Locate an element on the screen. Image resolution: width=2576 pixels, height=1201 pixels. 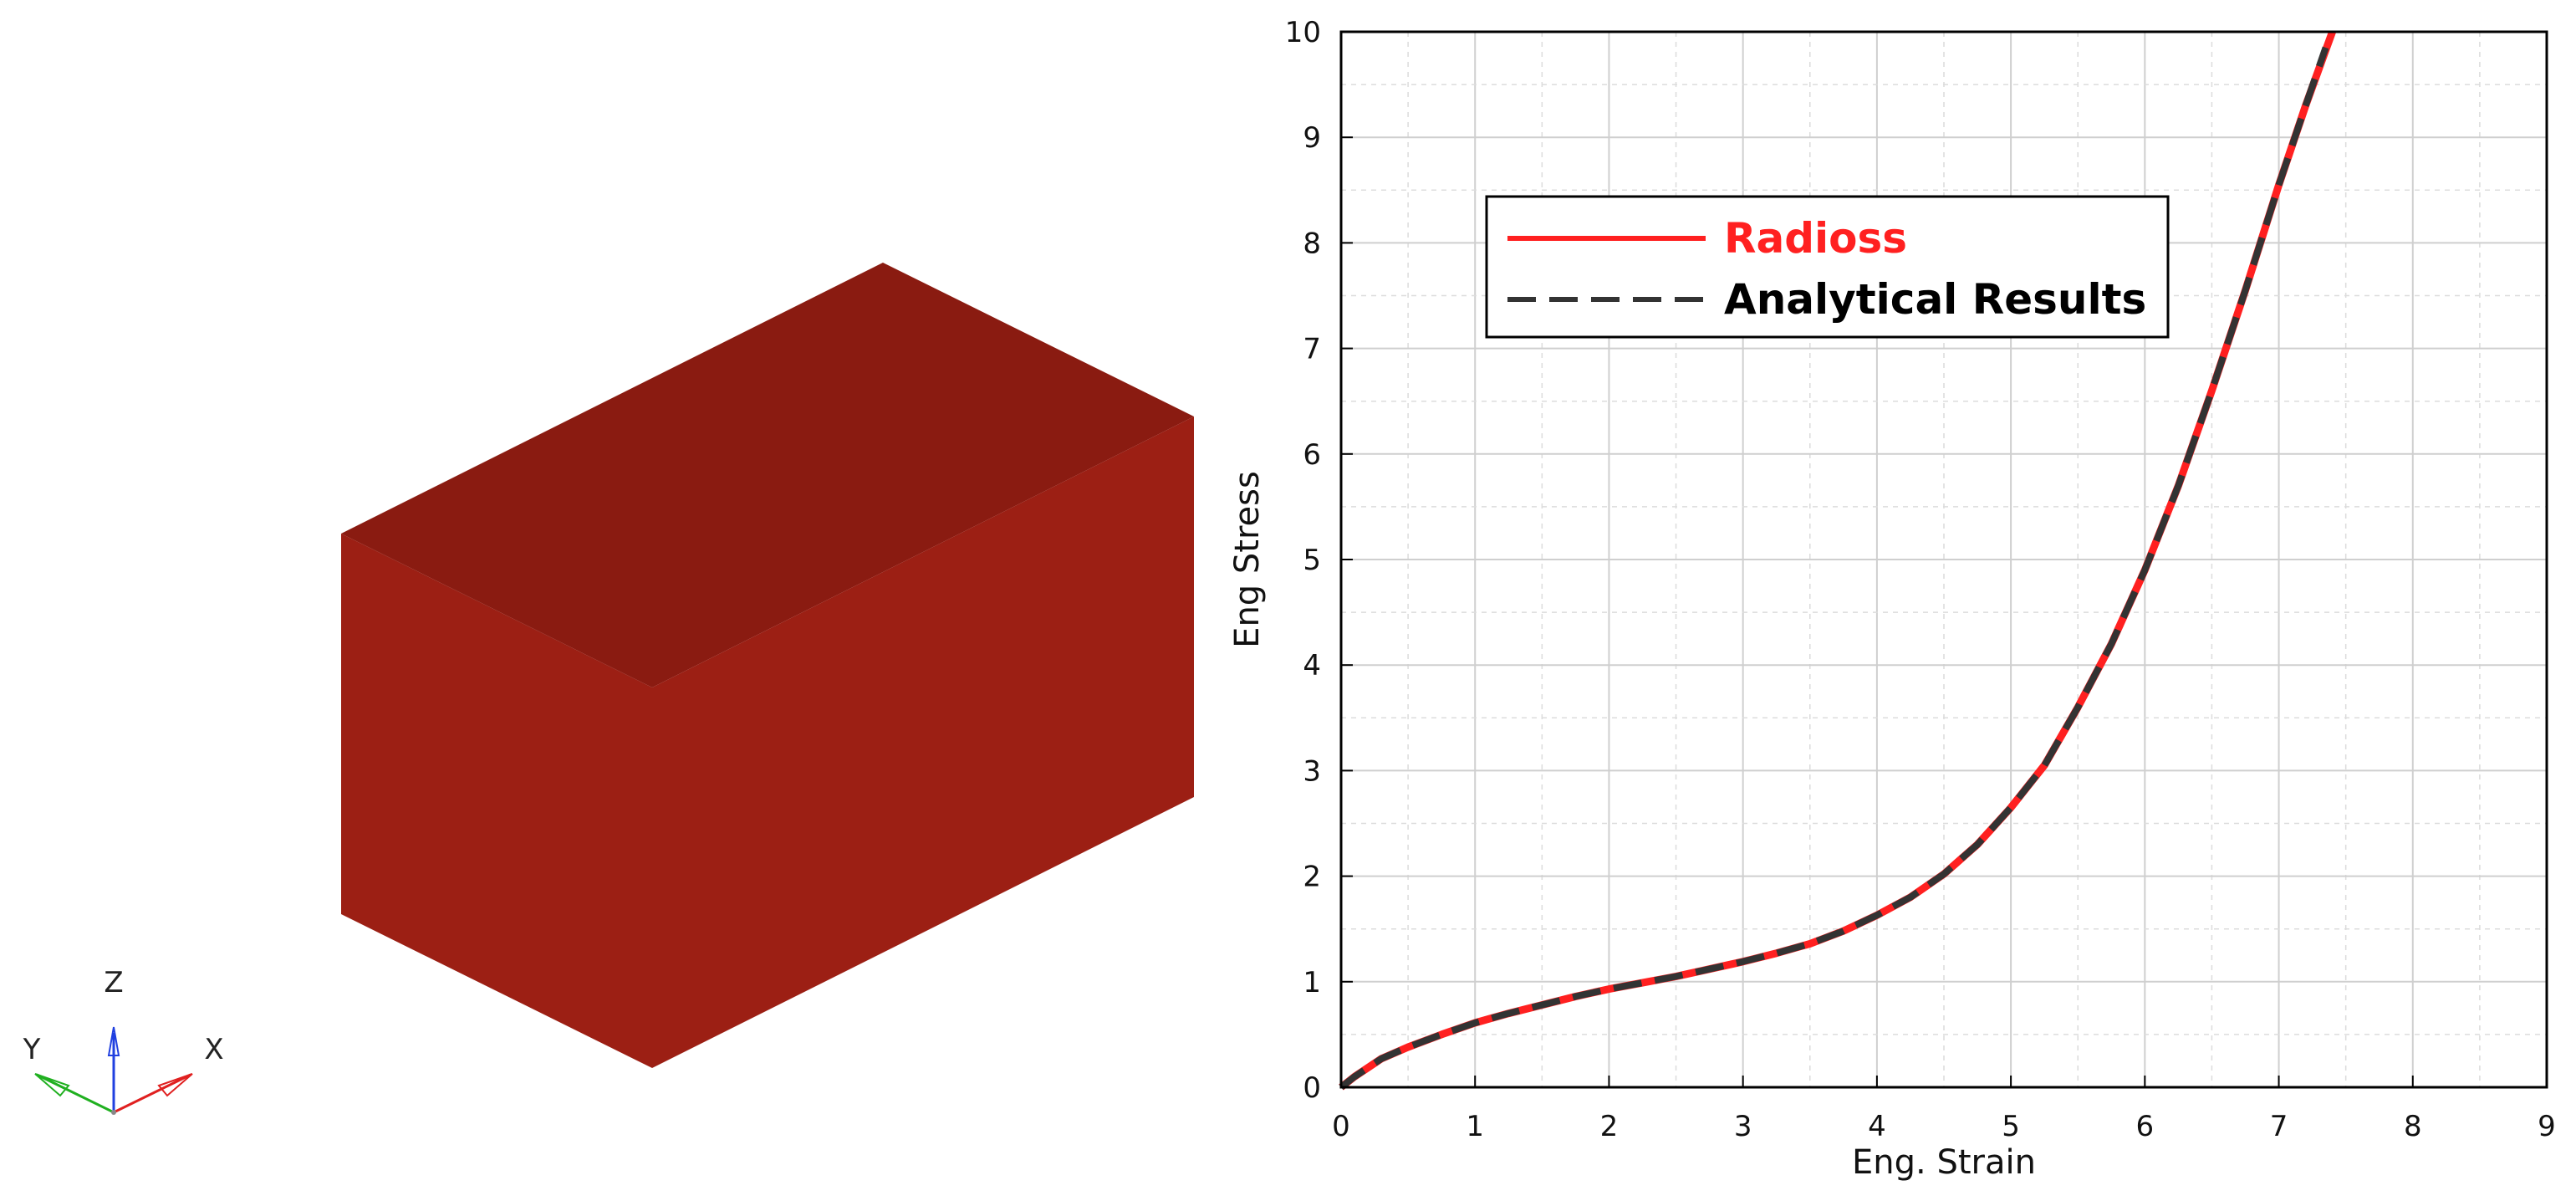
y-tick-label: 5 is located at coordinates (1312, 560).